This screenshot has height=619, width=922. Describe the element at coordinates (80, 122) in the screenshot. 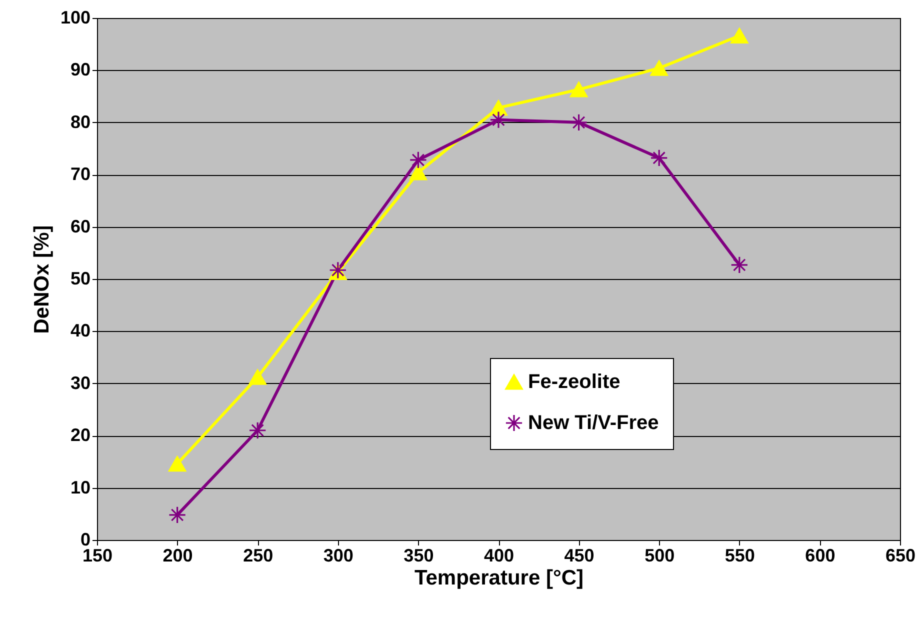

I see `y-tick-label: 80` at that location.